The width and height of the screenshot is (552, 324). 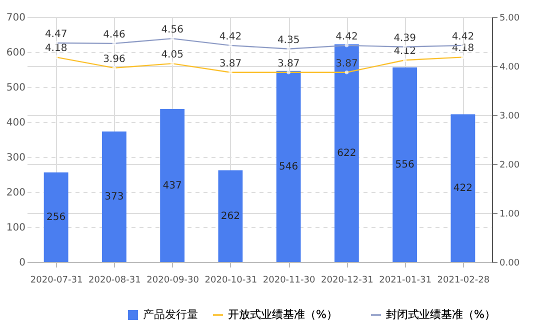 What do you see at coordinates (16, 193) in the screenshot?
I see `y-tick-label: 200` at bounding box center [16, 193].